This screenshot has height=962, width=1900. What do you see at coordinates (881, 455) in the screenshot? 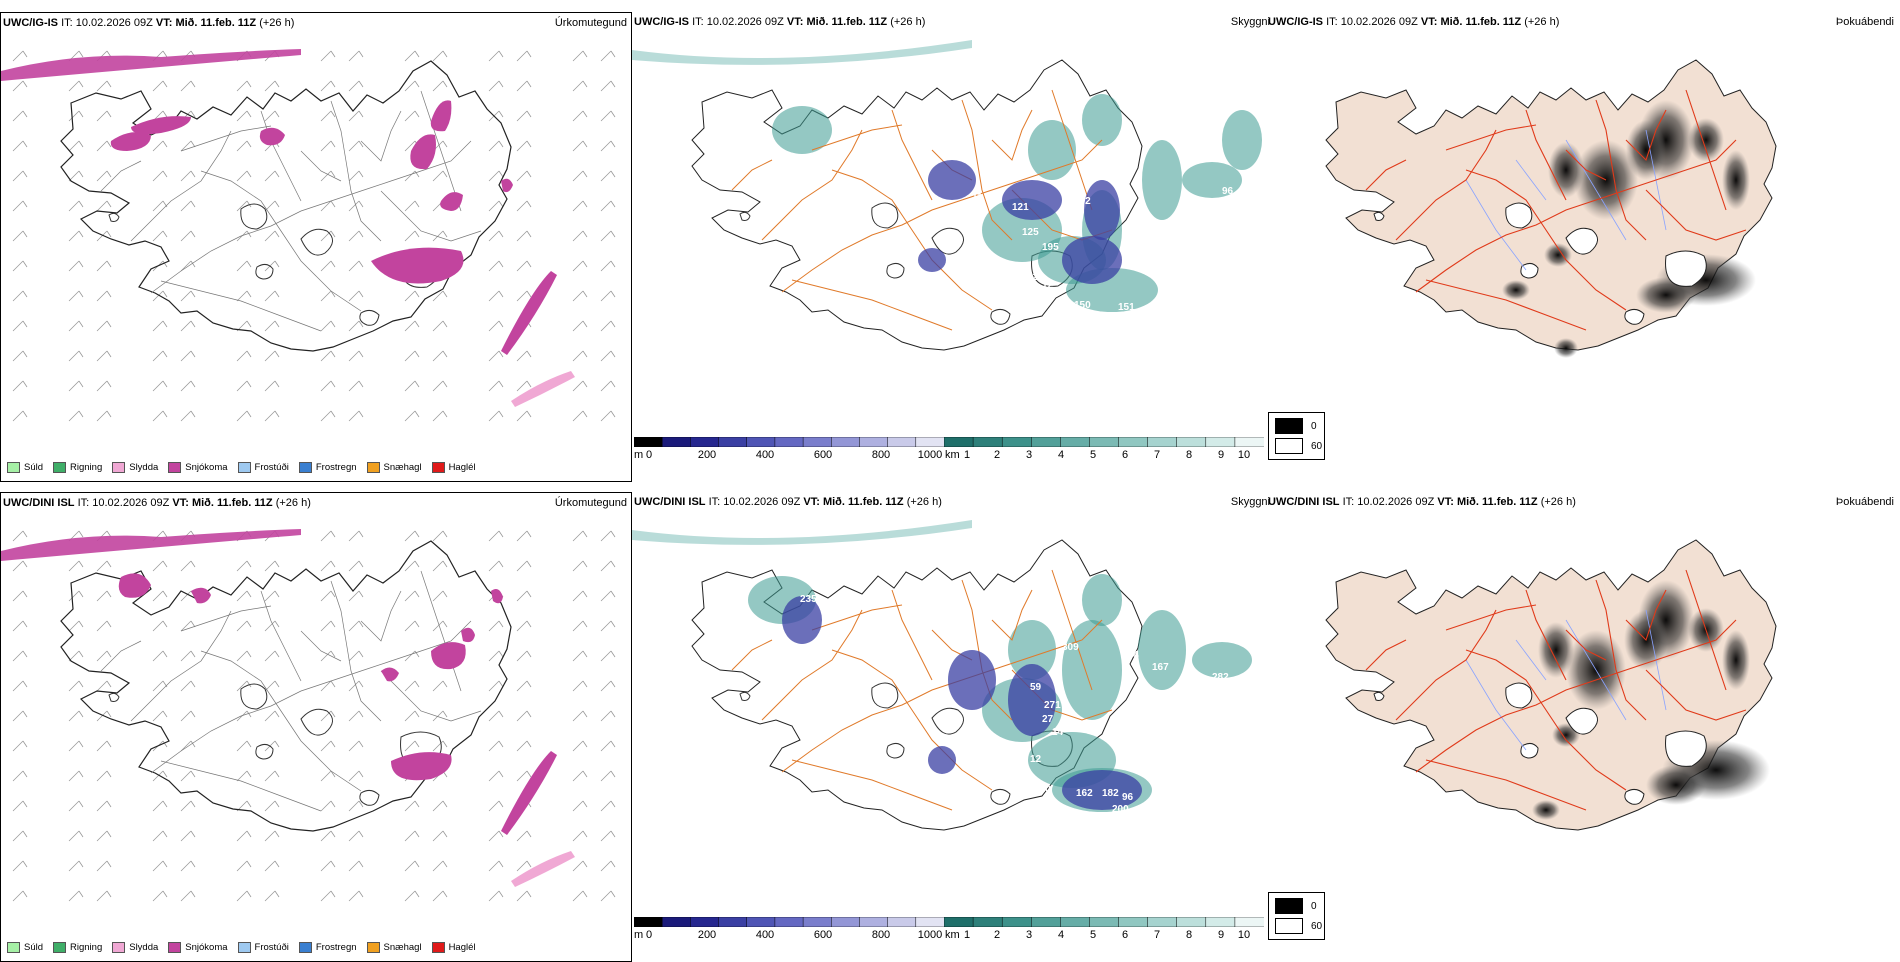
I see `ceiling-tick: 800` at bounding box center [881, 455].